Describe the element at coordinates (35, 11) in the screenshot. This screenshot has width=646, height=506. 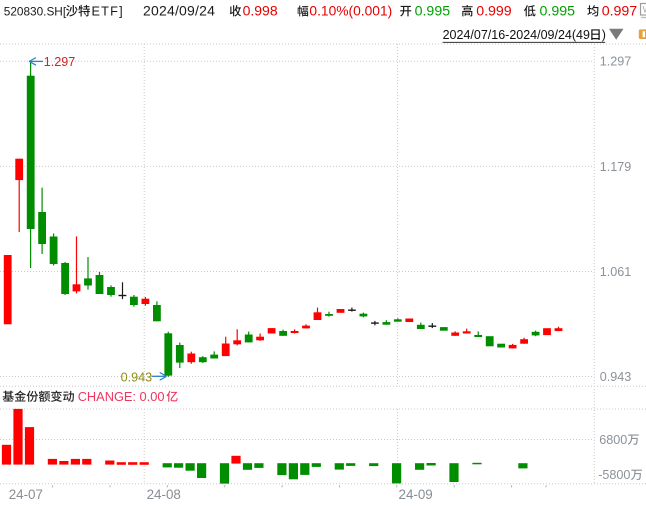
I see `svg-text: 520830.SH[` at that location.